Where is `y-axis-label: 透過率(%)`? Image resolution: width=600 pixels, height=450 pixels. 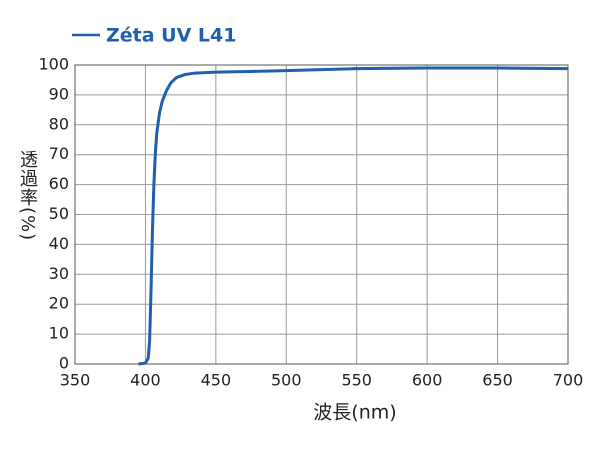
y-axis-label: 透過率(%) is located at coordinates (27, 196).